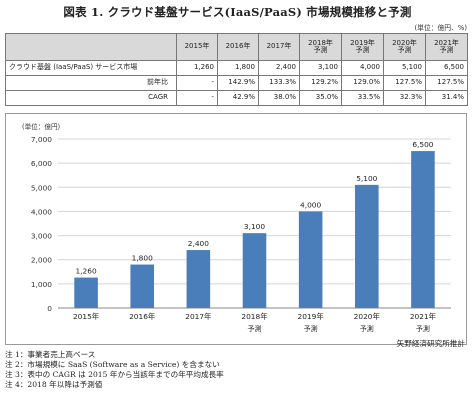  I want to click on x-tick-label: 2017年, so click(198, 316).